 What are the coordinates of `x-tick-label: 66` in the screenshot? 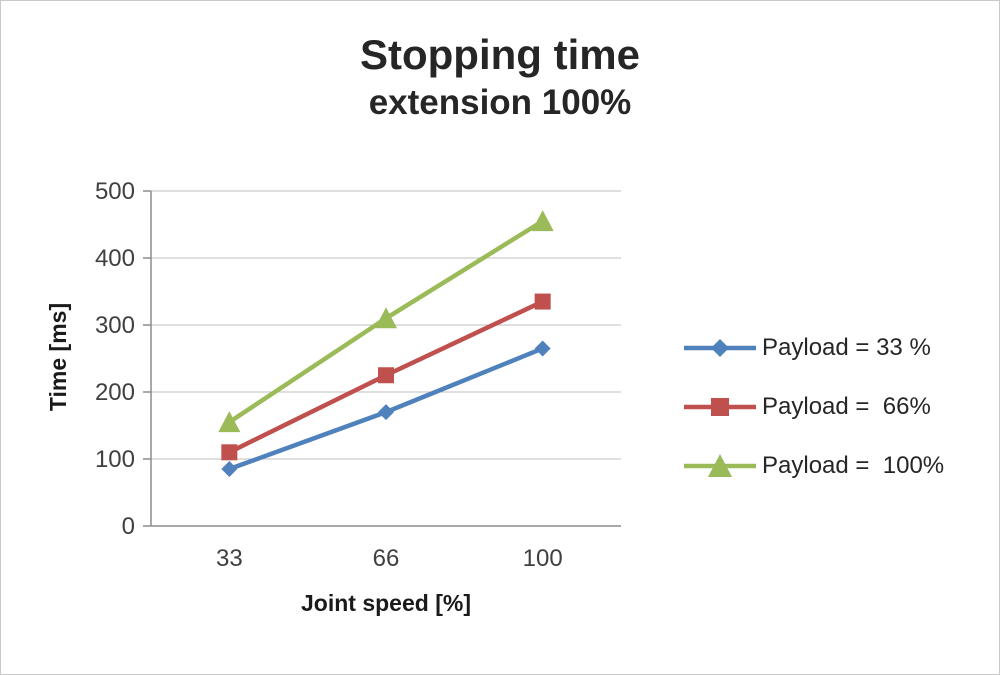 It's located at (386, 558).